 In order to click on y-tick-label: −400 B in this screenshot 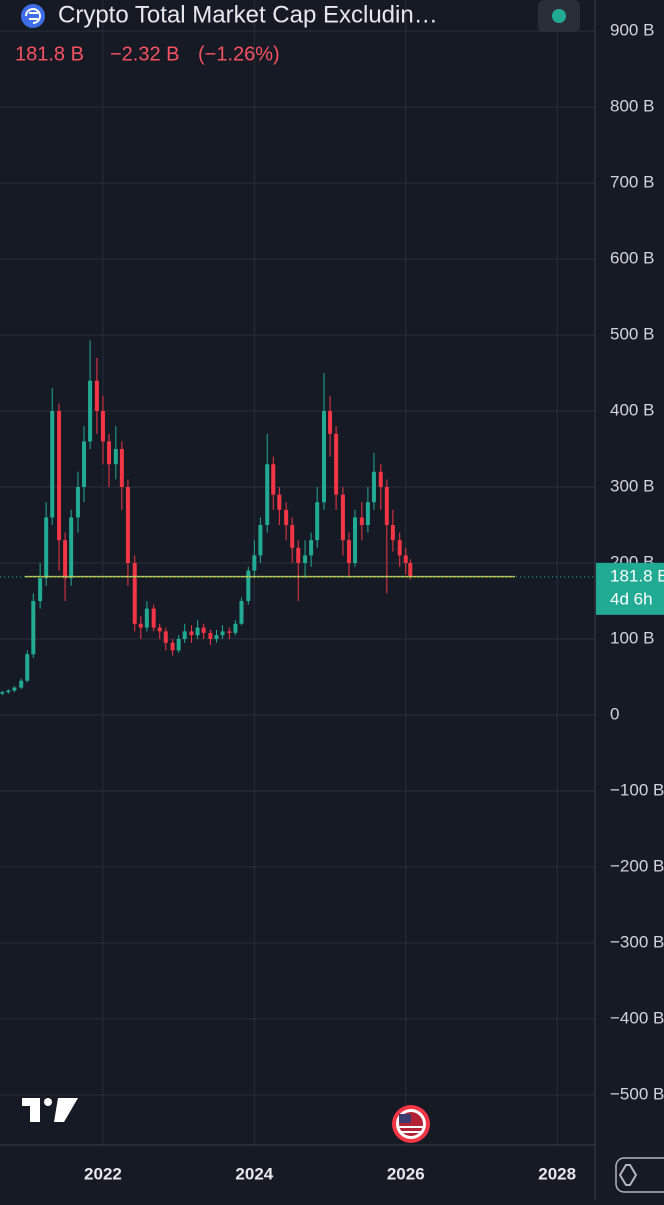, I will do `click(637, 1017)`.